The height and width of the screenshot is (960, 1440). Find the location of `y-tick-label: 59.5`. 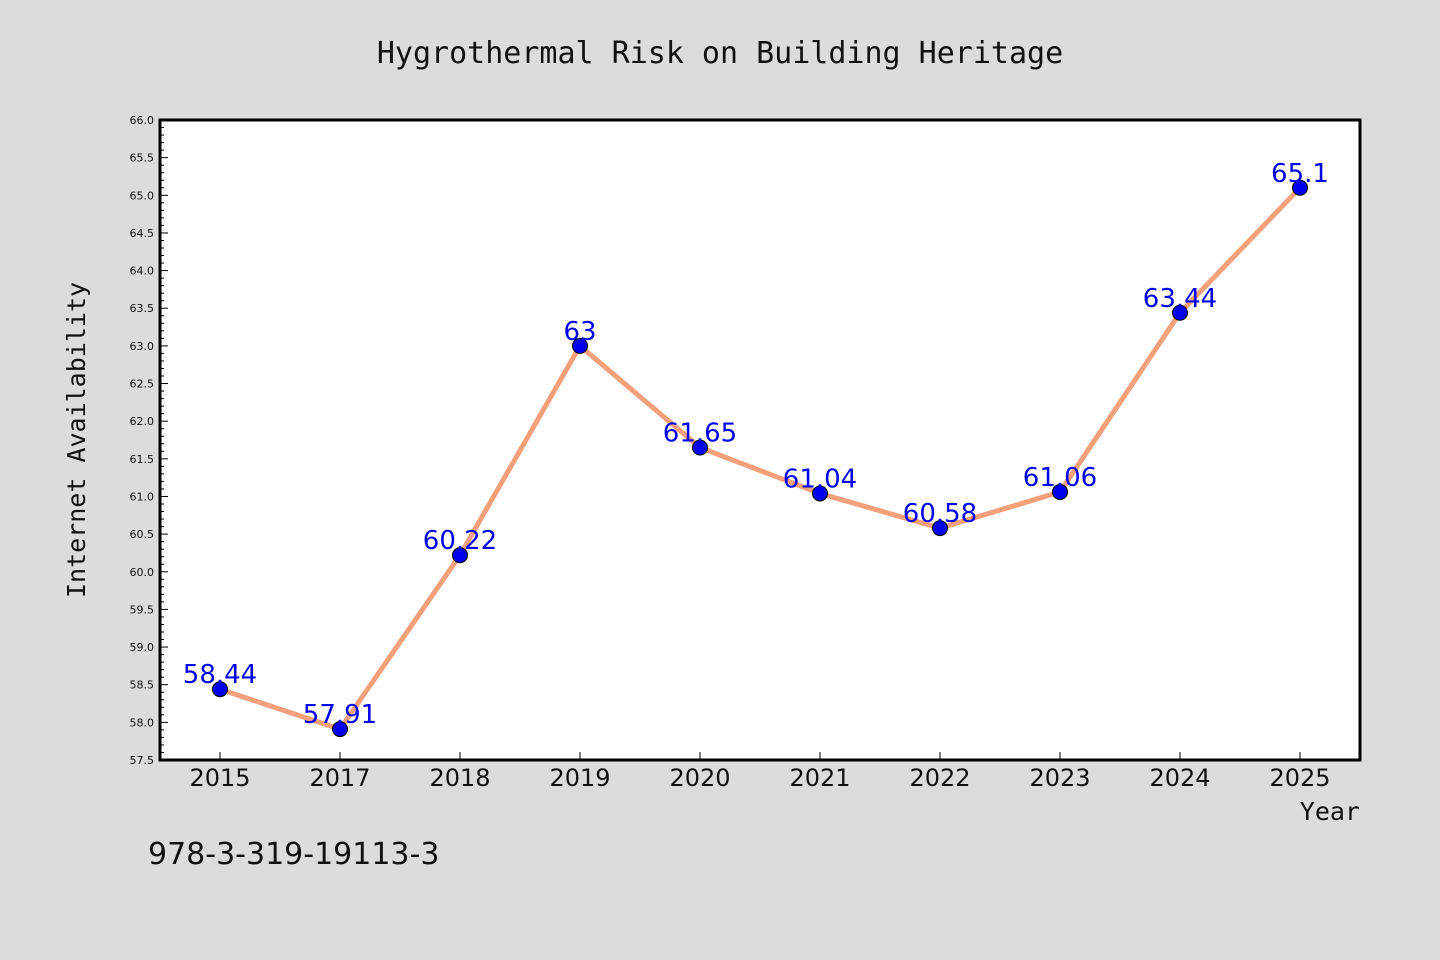

y-tick-label: 59.5 is located at coordinates (142, 609).